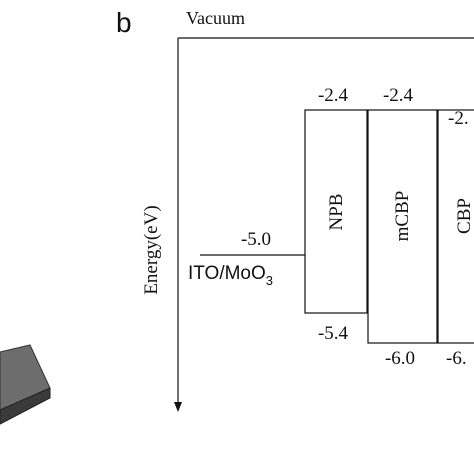  What do you see at coordinates (269, 280) in the screenshot?
I see `anode-name-sub: 3` at bounding box center [269, 280].